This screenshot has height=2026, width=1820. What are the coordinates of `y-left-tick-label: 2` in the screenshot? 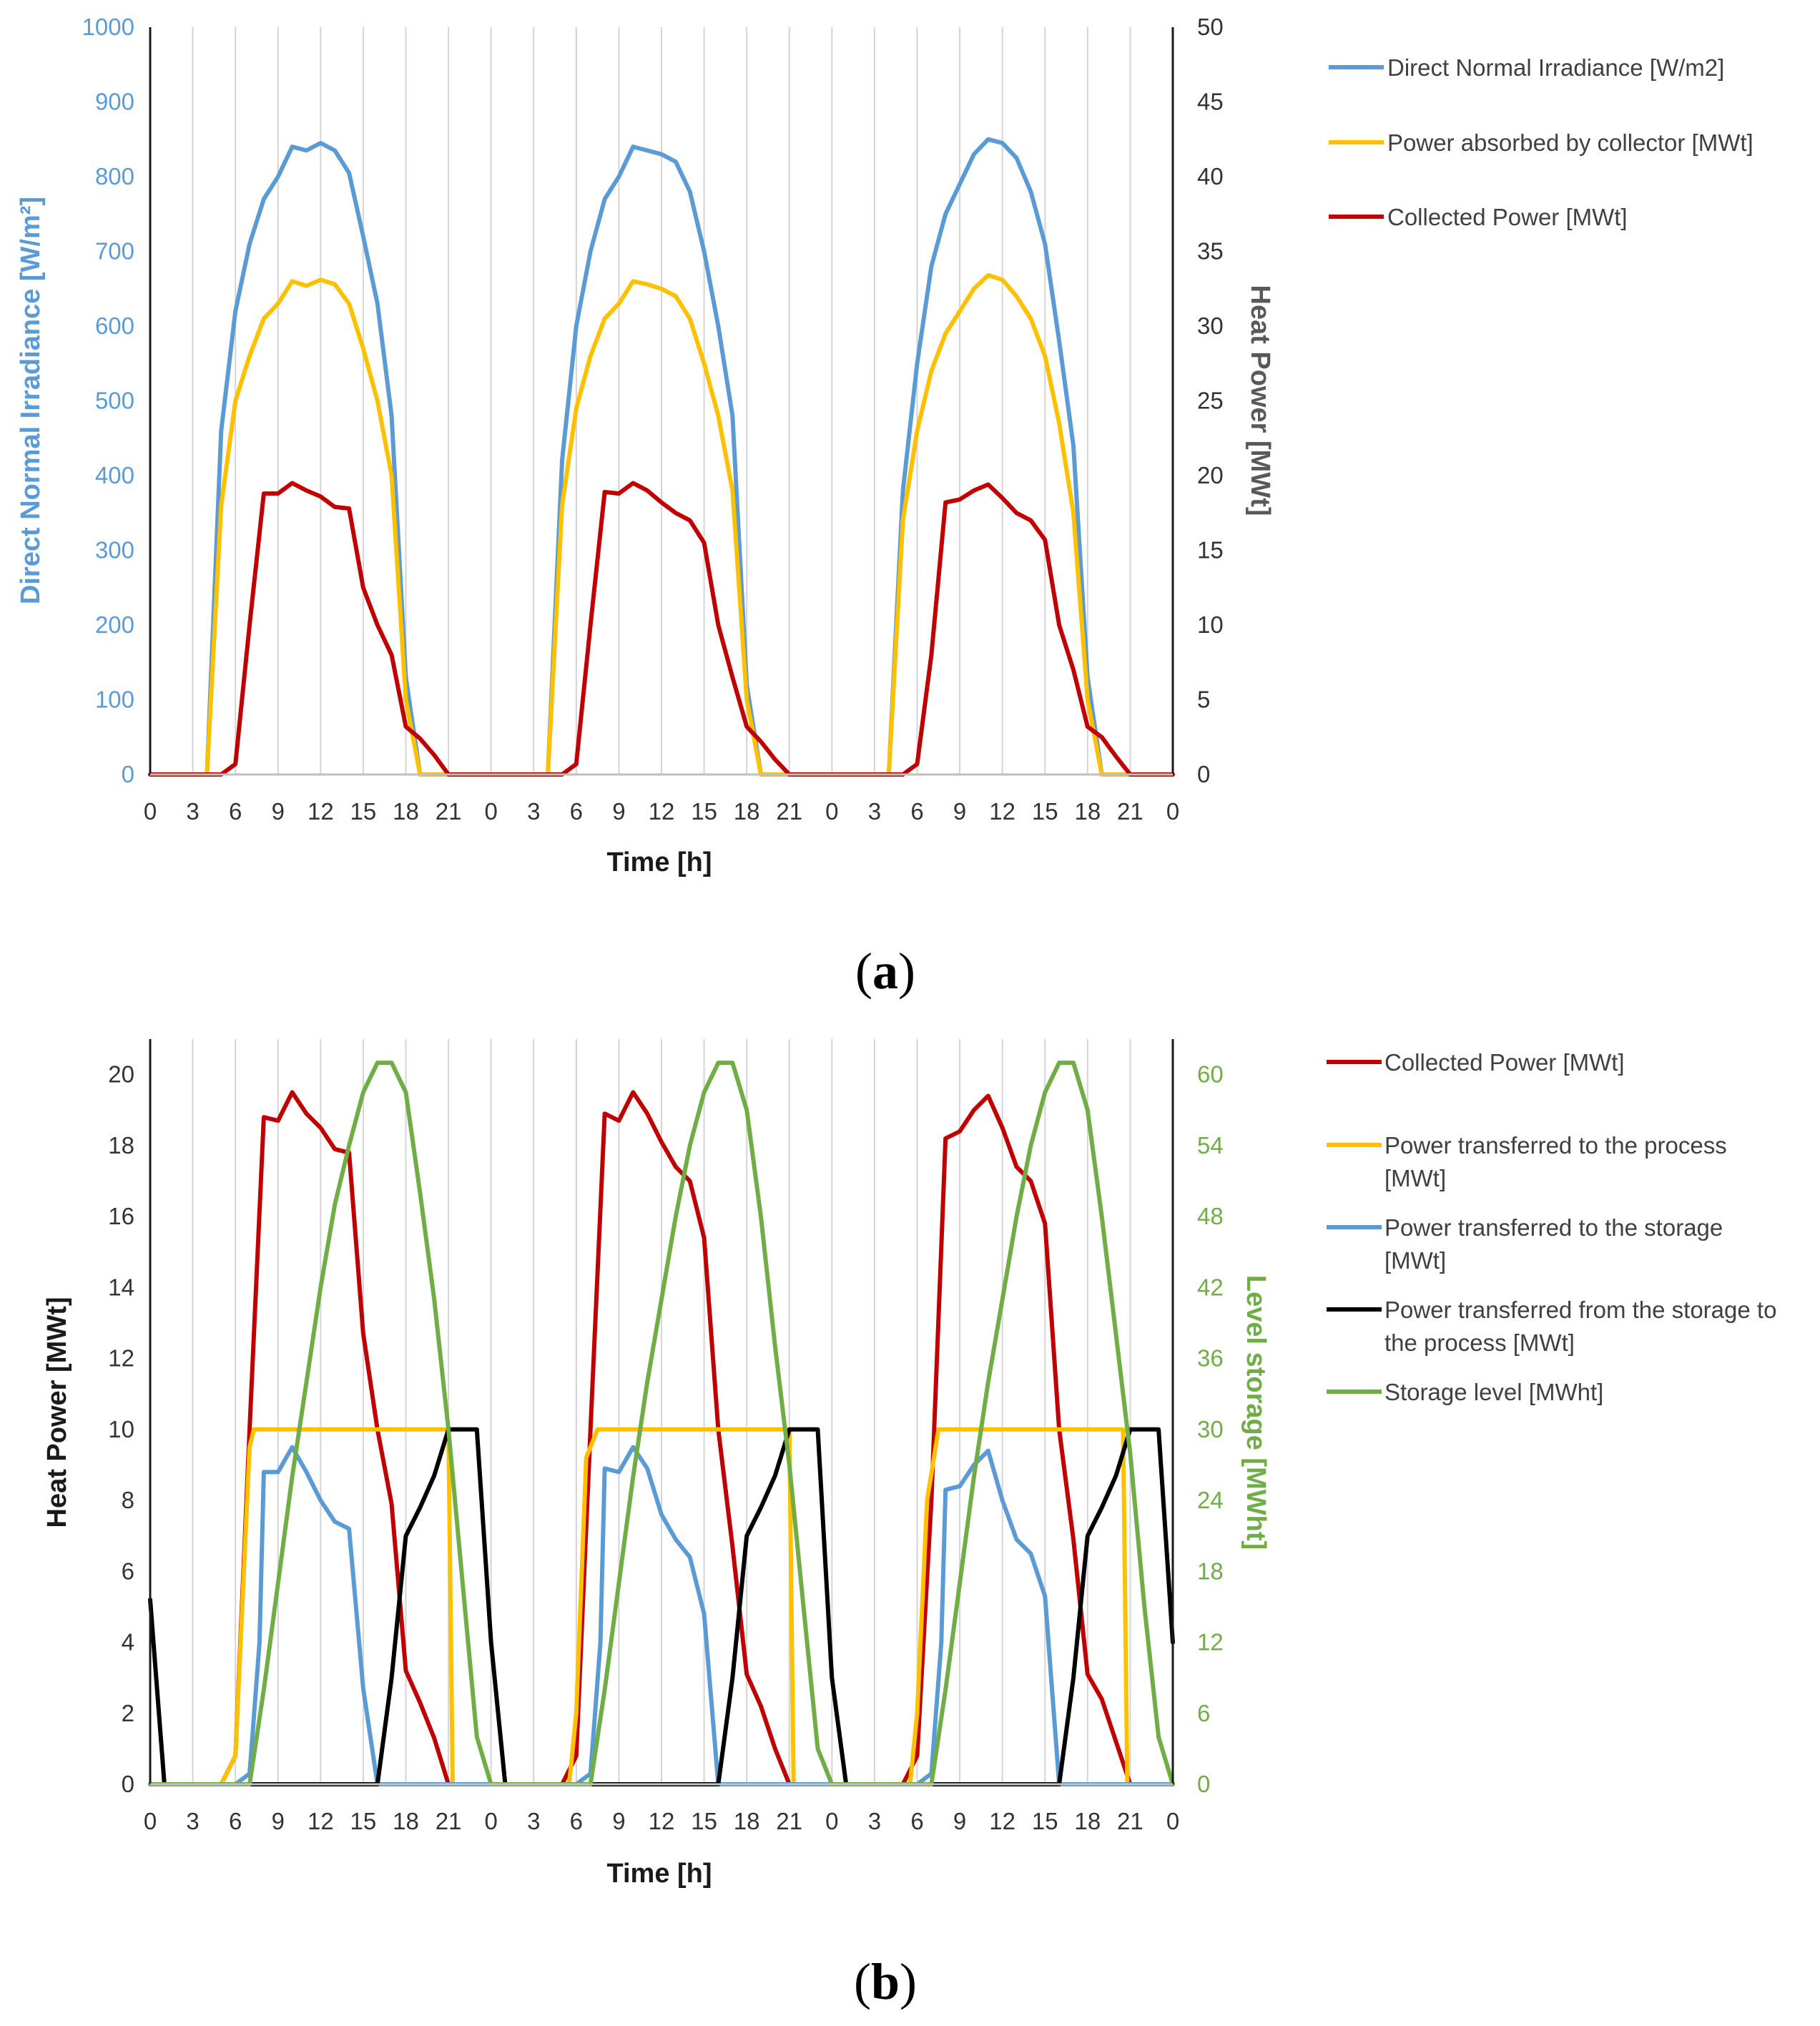 It's located at (128, 1713).